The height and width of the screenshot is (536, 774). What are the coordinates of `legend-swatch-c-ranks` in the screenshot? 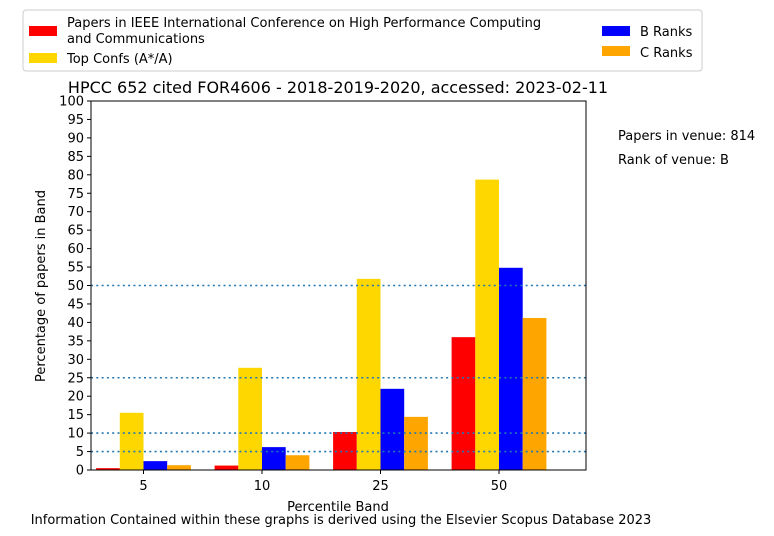 It's located at (616, 51).